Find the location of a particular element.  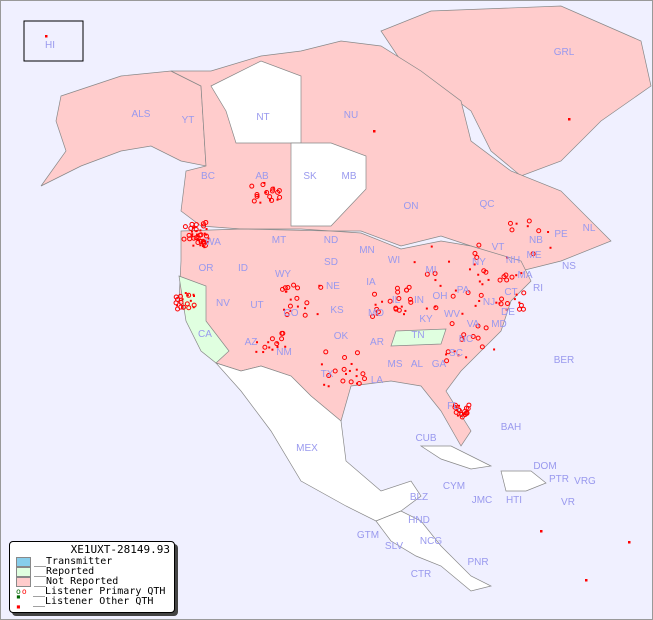

region-label-wi: WI is located at coordinates (394, 260).